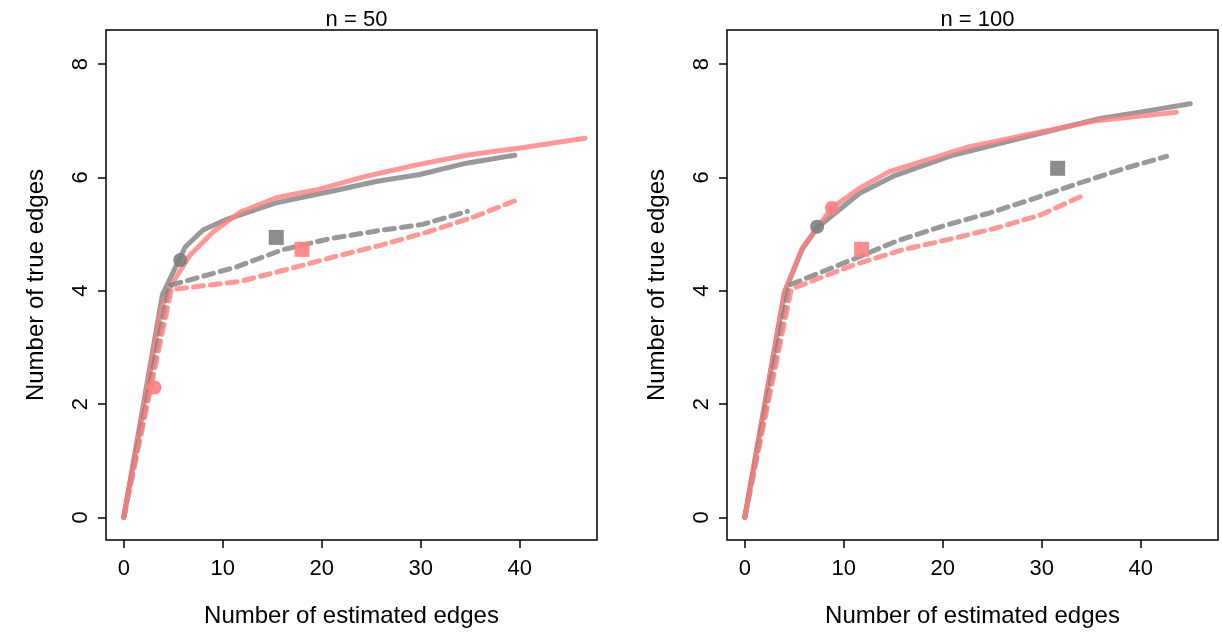  What do you see at coordinates (977, 18) in the screenshot?
I see `chart-title: n = 100` at bounding box center [977, 18].